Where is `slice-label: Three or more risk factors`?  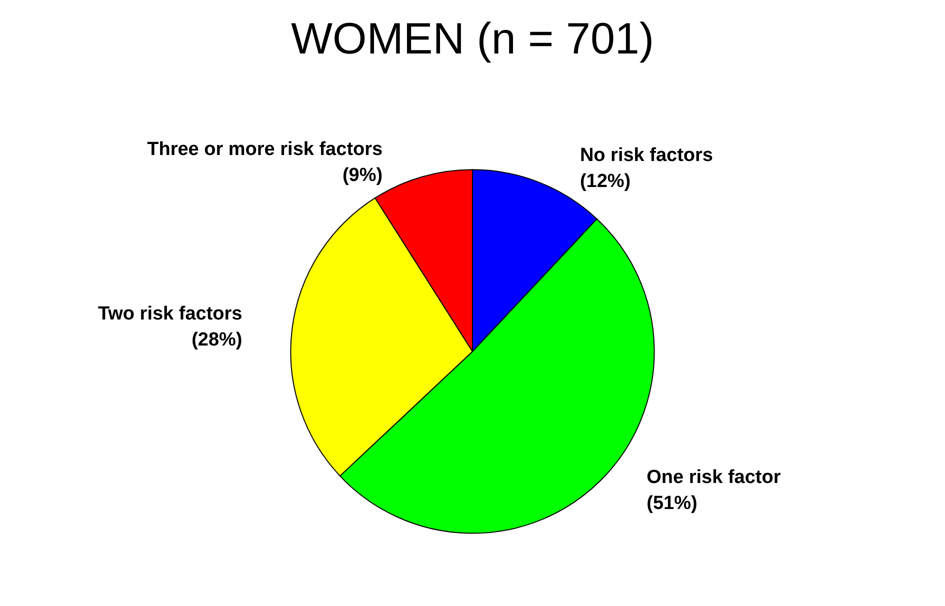 slice-label: Three or more risk factors is located at coordinates (265, 149).